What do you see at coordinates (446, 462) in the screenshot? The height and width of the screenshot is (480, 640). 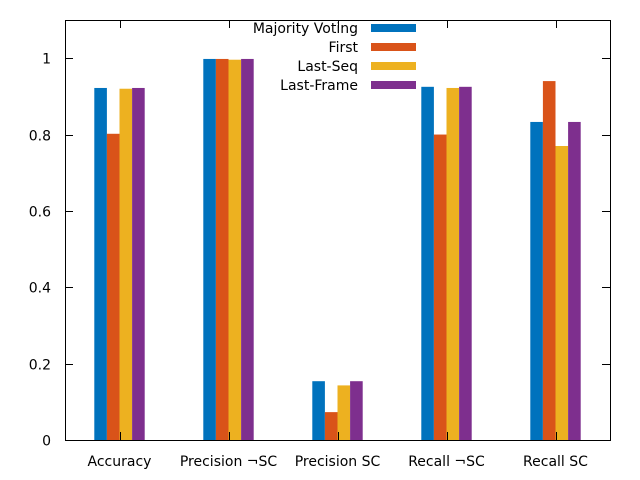 I see `x-tick-label: Recall ¬SC` at bounding box center [446, 462].